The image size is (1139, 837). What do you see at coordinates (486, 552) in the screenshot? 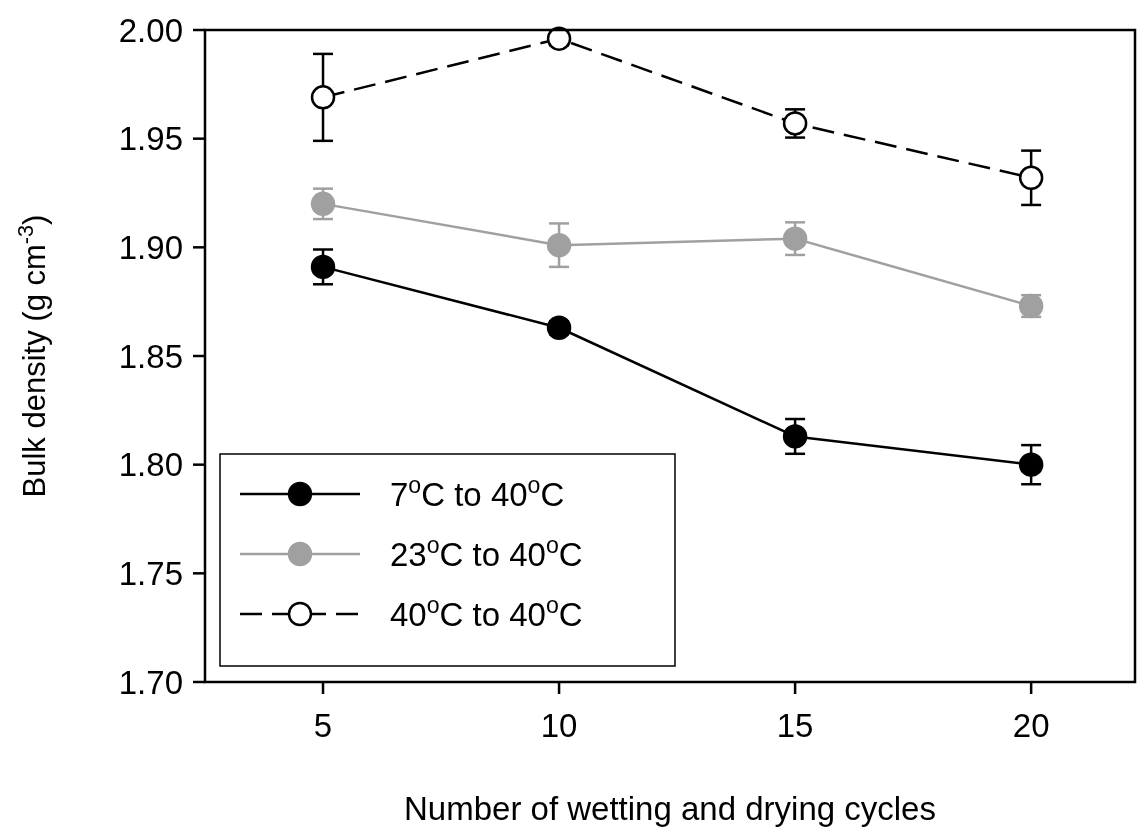
I see `legend-label: 23$^{o}$C to 40$^{o}$C` at bounding box center [486, 552].